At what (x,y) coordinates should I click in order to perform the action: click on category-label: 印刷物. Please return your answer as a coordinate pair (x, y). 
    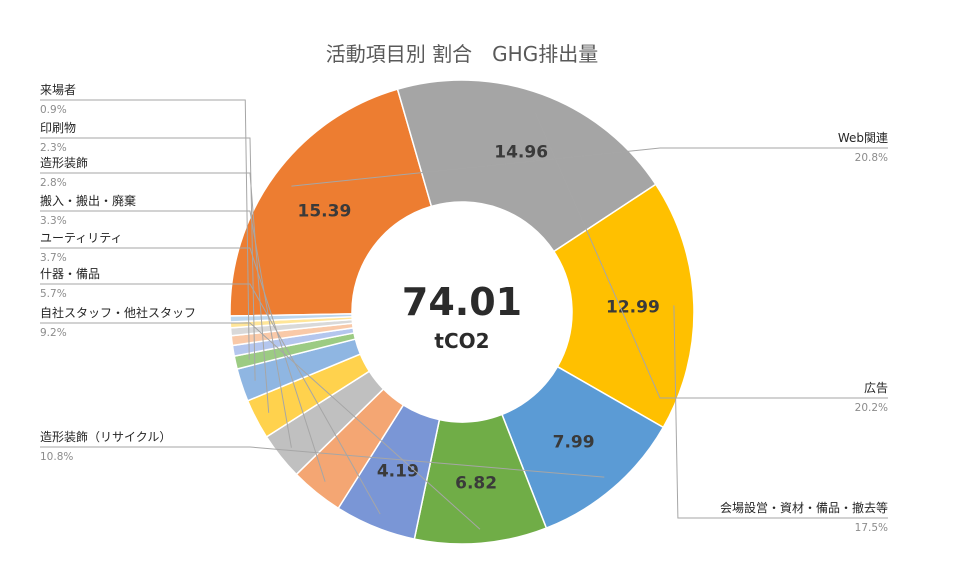
    Looking at the image, I should click on (58, 128).